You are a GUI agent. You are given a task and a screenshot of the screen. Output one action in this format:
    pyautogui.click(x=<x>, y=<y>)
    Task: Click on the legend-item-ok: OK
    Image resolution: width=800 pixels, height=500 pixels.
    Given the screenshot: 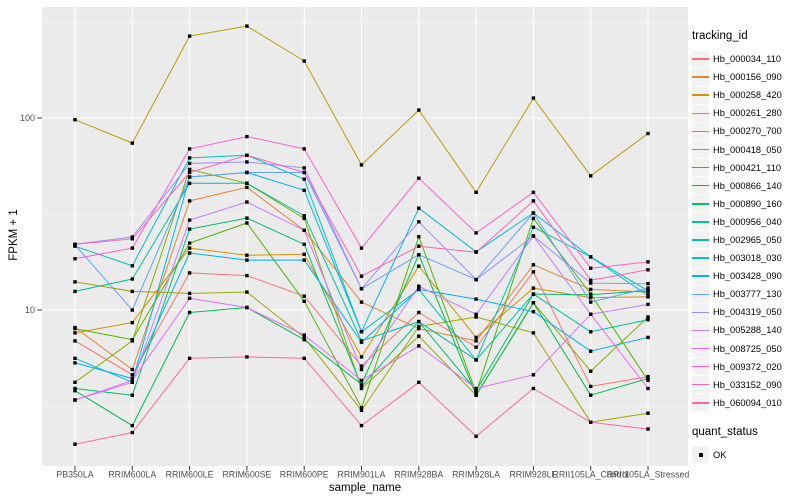 What is the action you would take?
    pyautogui.click(x=745, y=455)
    